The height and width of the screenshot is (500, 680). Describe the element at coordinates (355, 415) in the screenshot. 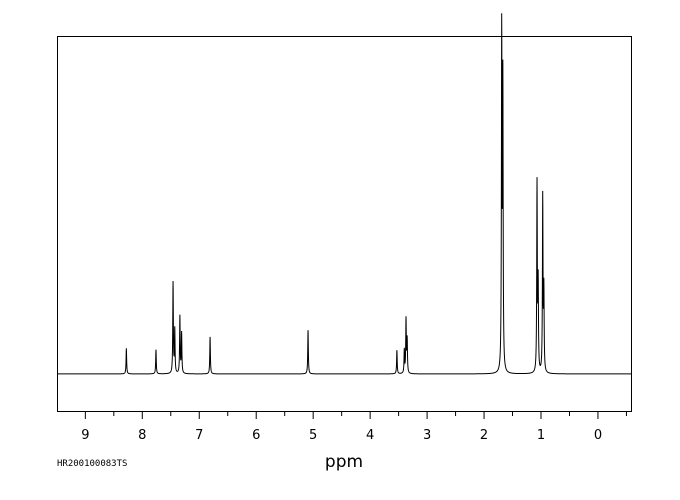

I see `x-axis-ticks` at that location.